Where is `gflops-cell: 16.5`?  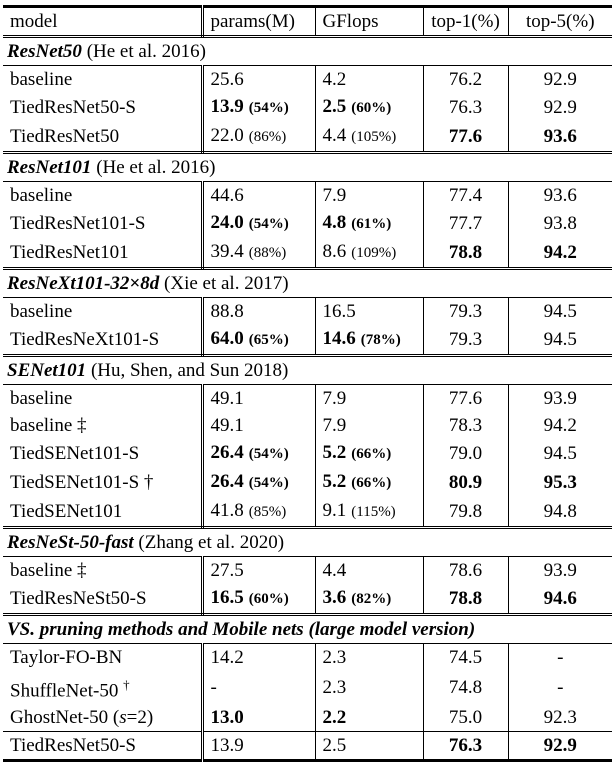 gflops-cell: 16.5 is located at coordinates (369, 311).